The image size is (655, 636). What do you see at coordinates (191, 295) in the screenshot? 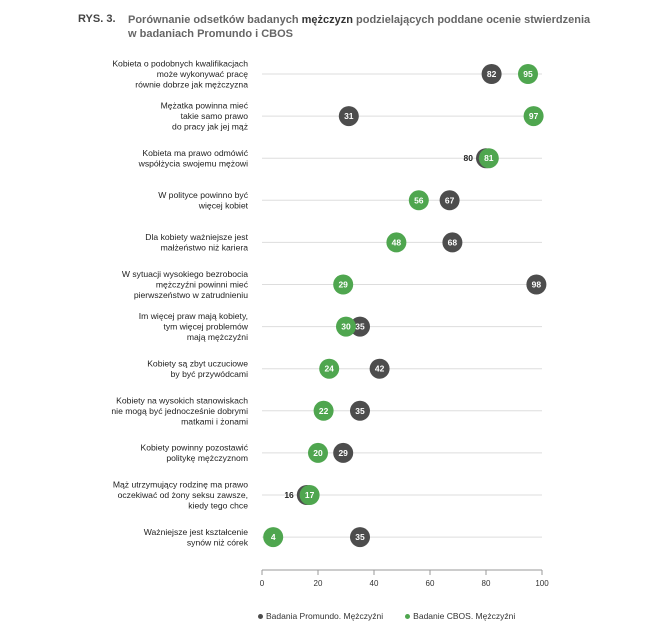
I see `category-label-line: pierwszeństwo w zatrudnieniu` at bounding box center [191, 295].